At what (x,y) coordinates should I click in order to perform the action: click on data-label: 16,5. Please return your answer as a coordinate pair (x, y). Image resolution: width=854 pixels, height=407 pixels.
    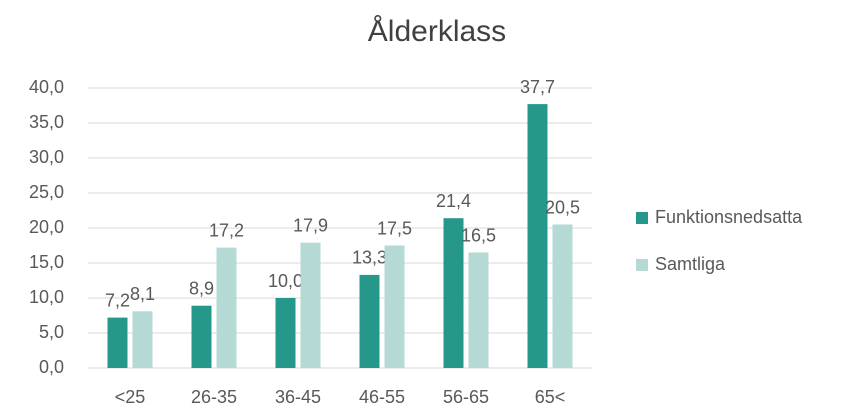
    Looking at the image, I should click on (478, 235).